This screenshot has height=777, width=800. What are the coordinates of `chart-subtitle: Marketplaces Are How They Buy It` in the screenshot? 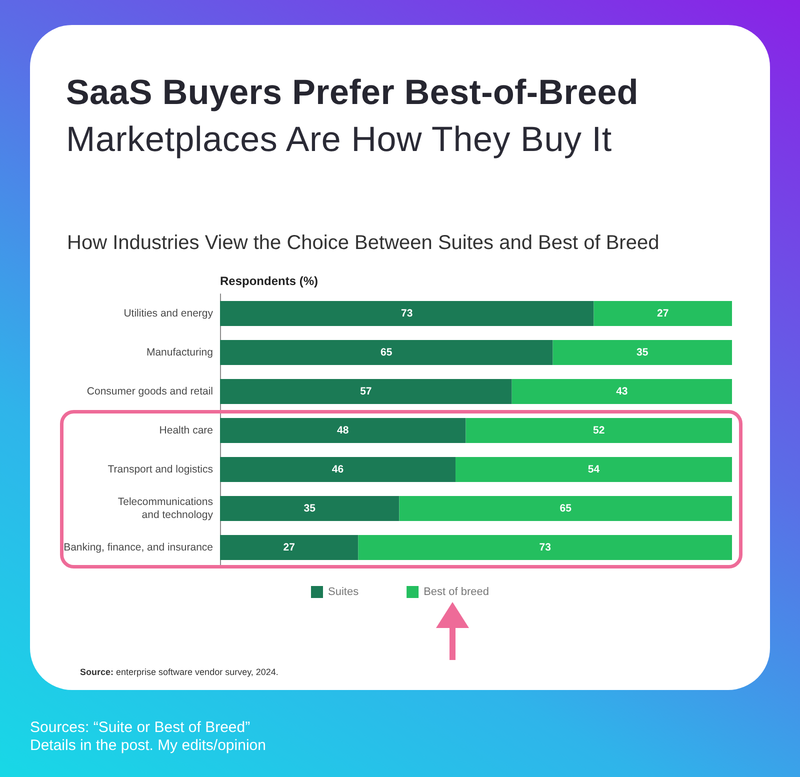 It's located at (339, 140).